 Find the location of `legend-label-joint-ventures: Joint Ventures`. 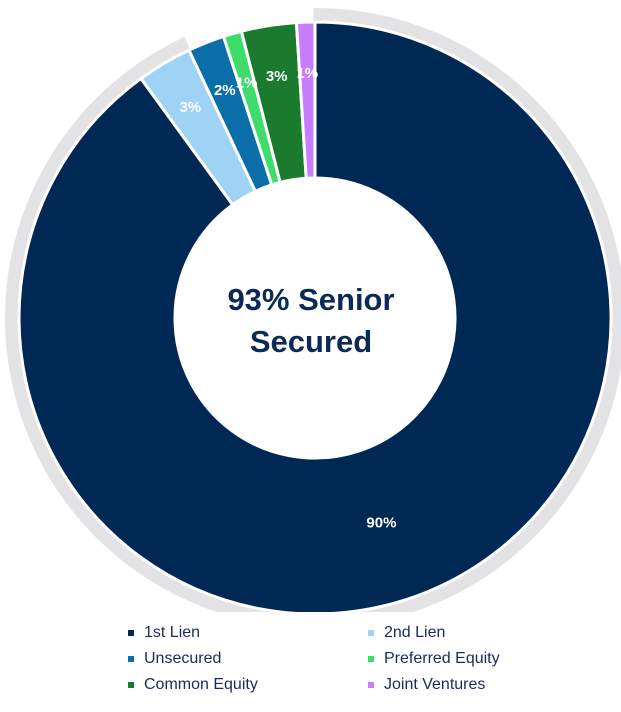

legend-label-joint-ventures: Joint Ventures is located at coordinates (435, 684).